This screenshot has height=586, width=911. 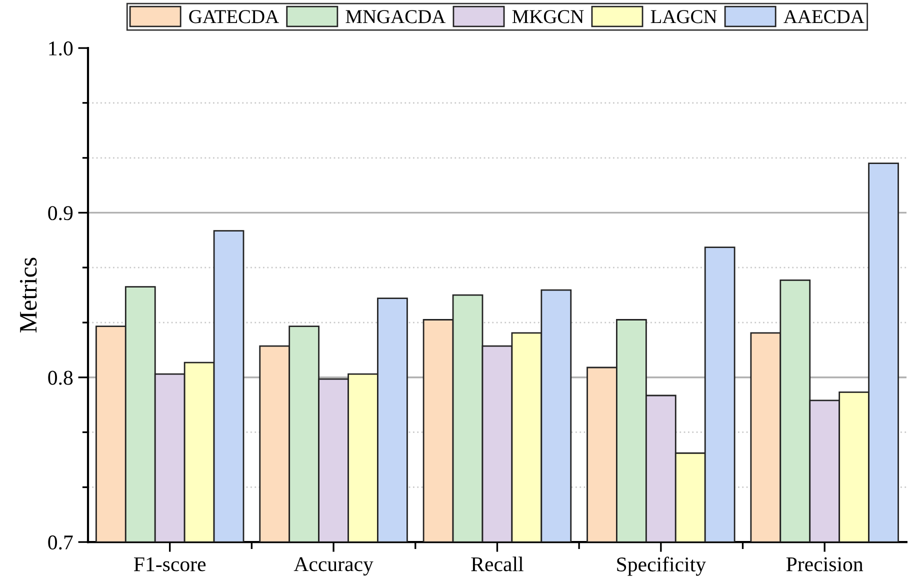 What do you see at coordinates (661, 566) in the screenshot?
I see `x-tick-label: Specificity` at bounding box center [661, 566].